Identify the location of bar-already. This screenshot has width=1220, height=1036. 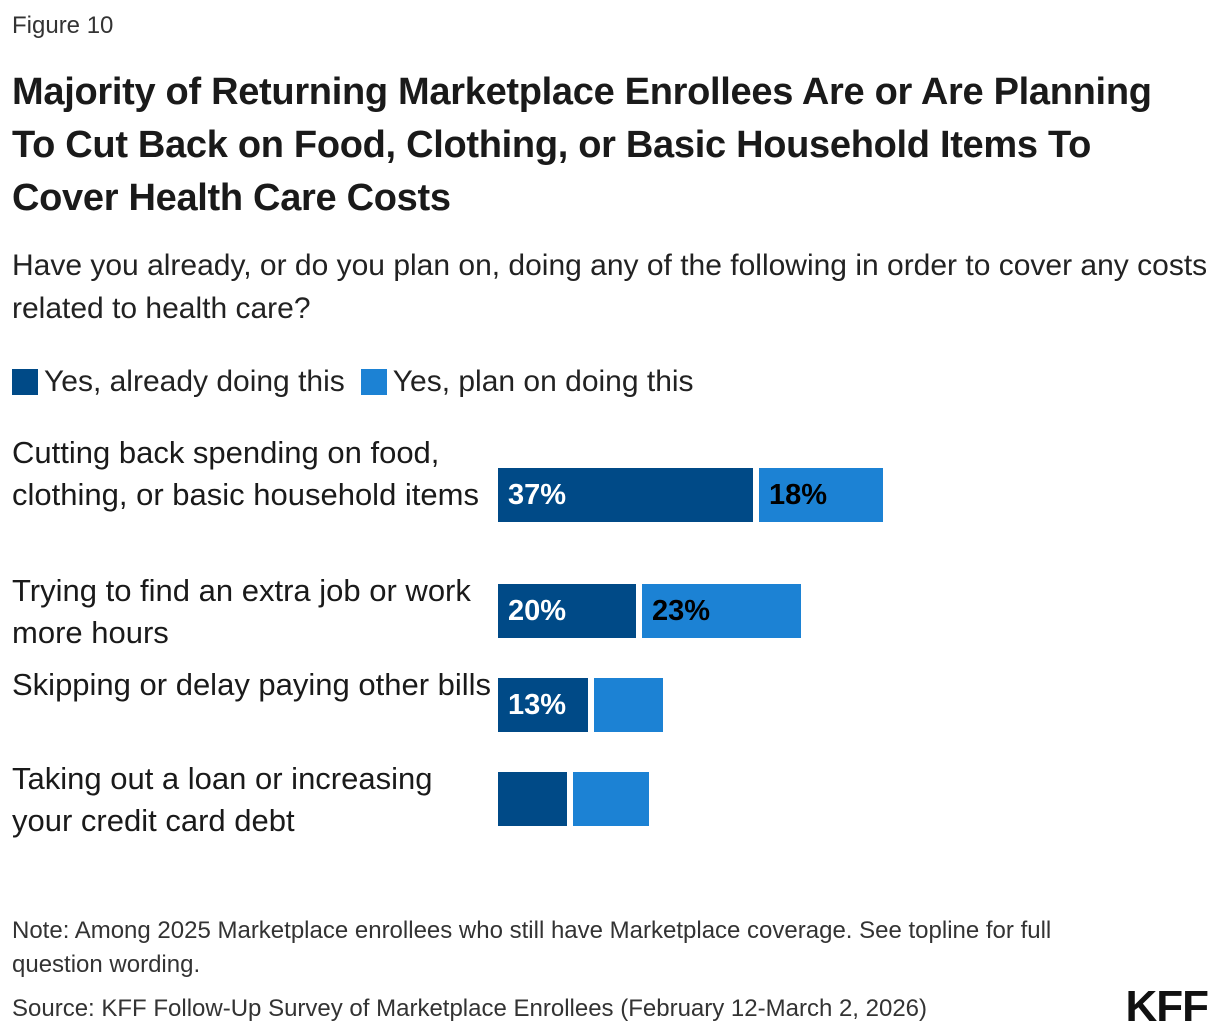
(532, 799).